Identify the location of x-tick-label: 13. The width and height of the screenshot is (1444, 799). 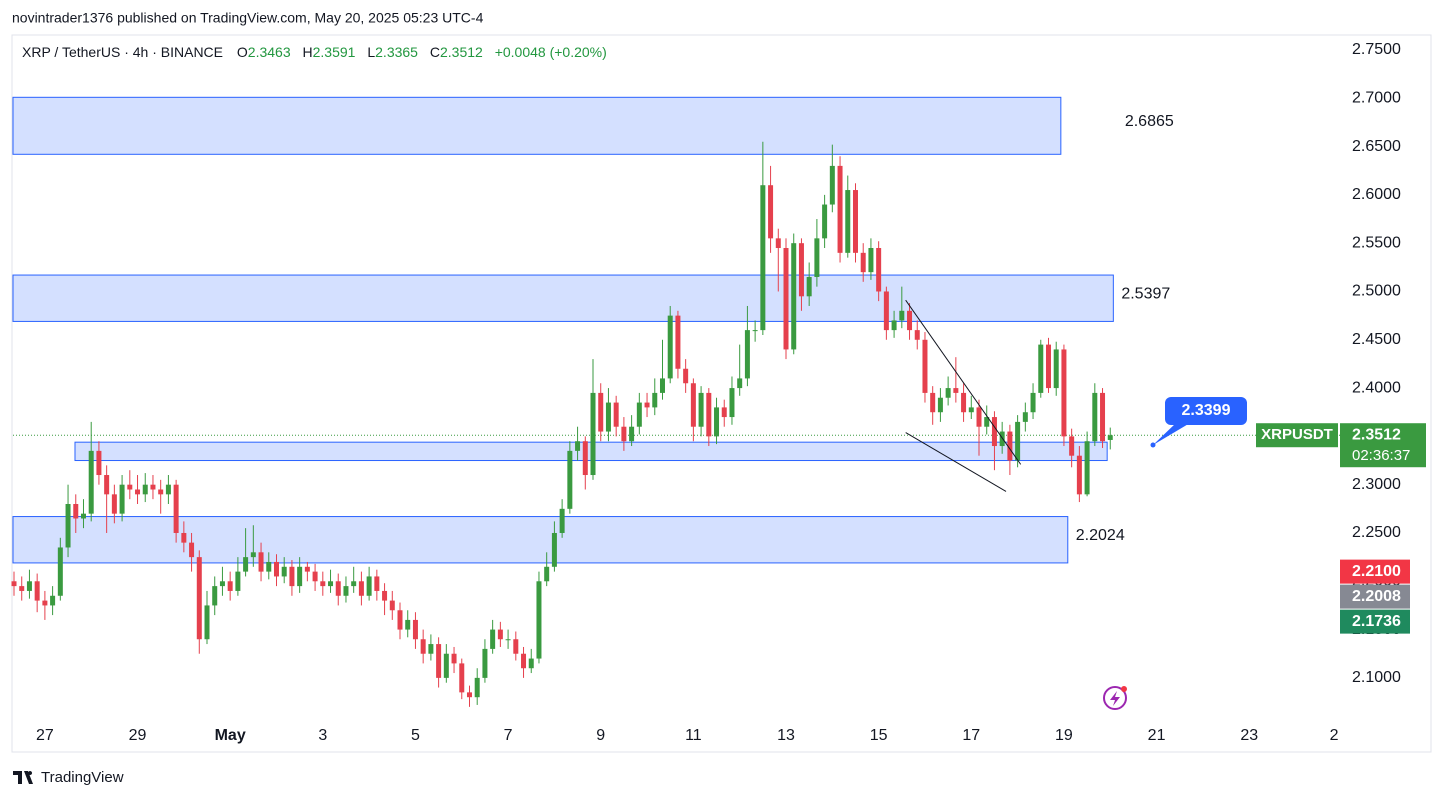
(786, 735).